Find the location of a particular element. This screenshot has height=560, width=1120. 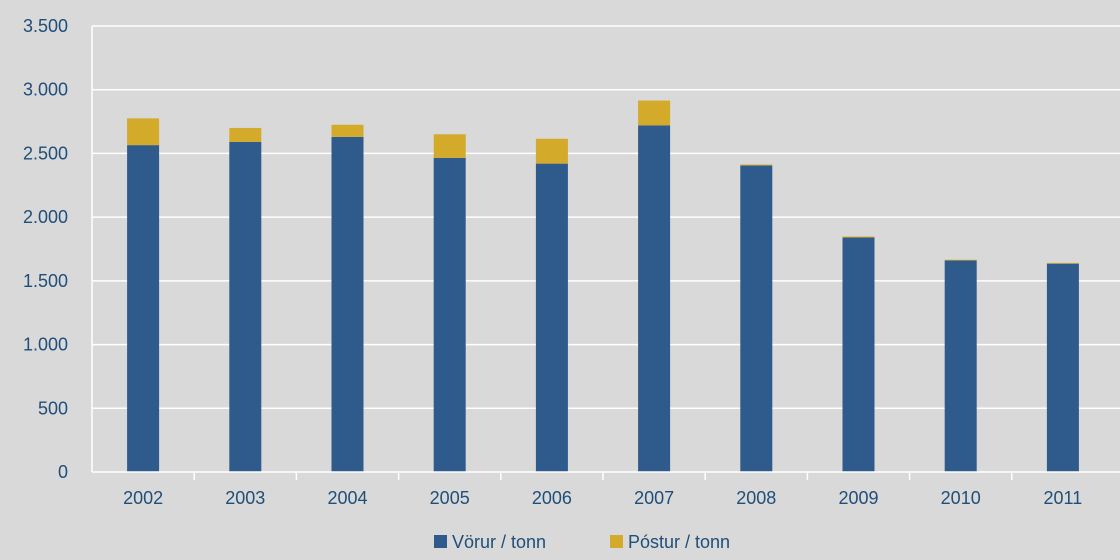

bar-vorur-2004 is located at coordinates (347, 304).